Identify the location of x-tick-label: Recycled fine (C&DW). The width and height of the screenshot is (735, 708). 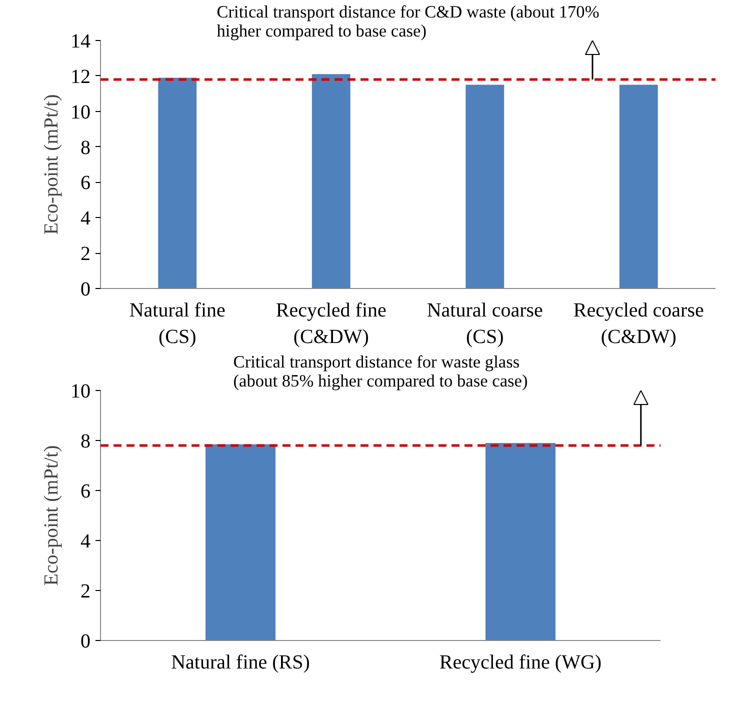
(331, 324).